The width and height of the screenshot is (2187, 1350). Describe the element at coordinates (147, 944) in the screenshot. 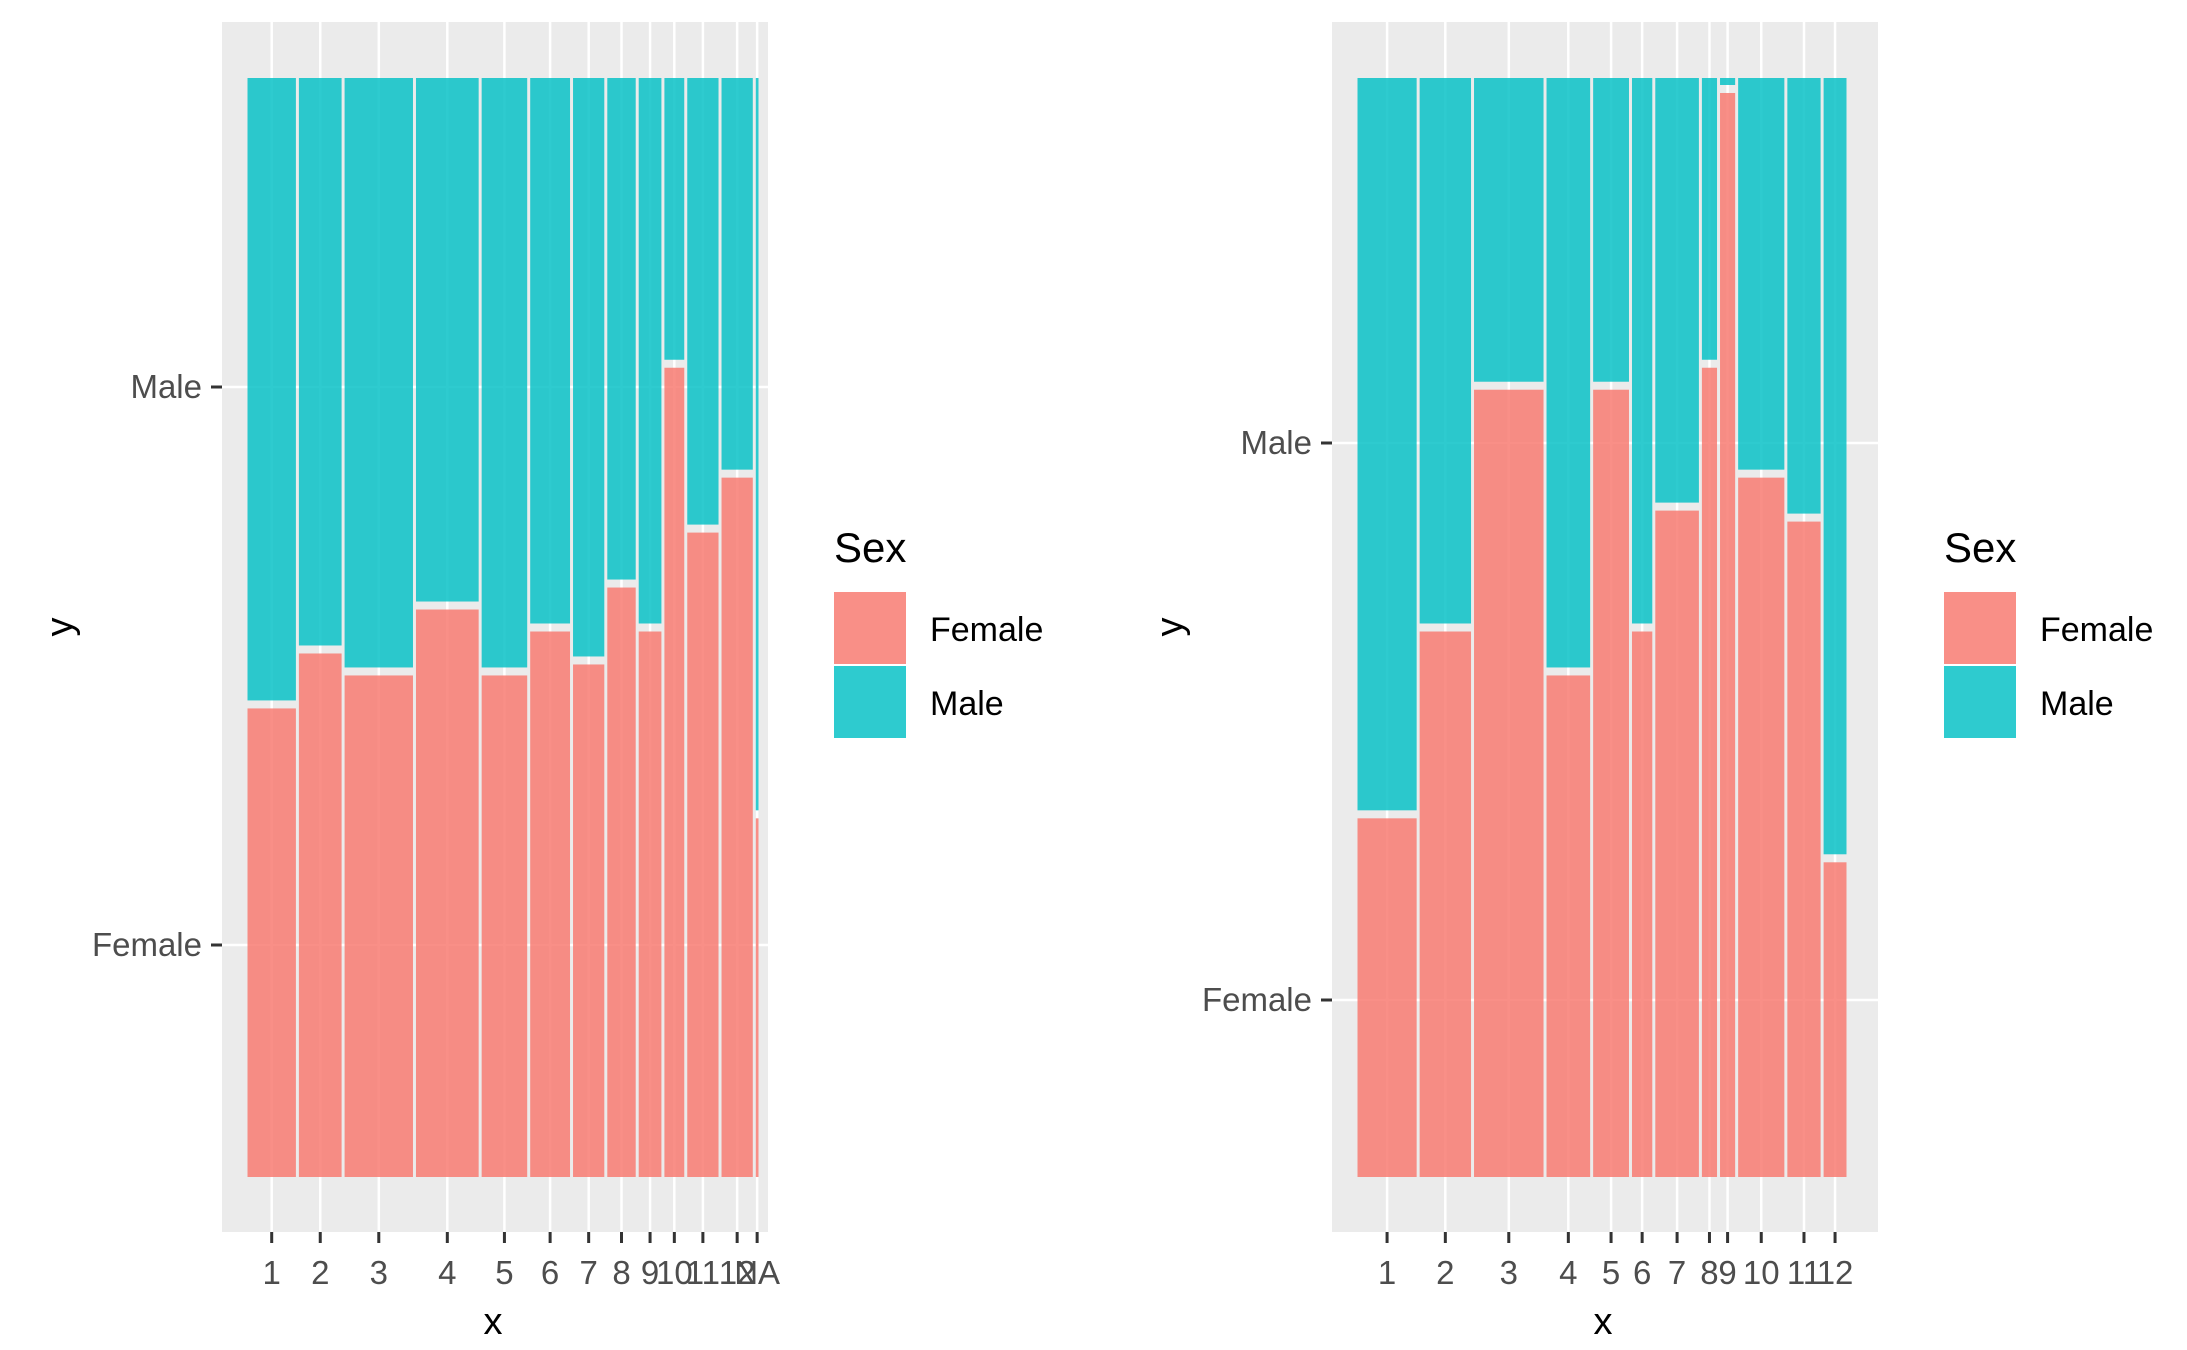

I see `y-tick-label-female-left: Female` at that location.